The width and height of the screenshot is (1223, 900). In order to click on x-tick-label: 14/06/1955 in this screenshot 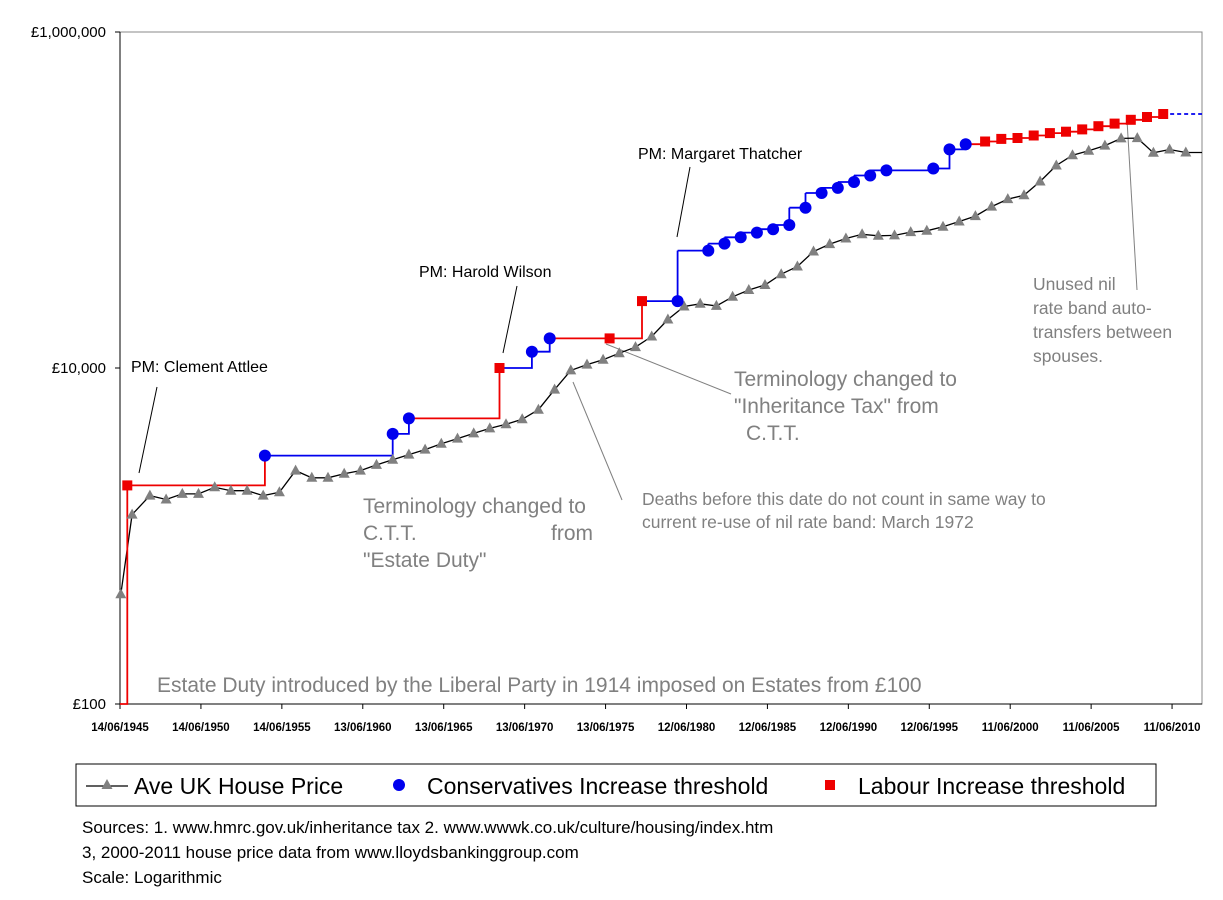, I will do `click(282, 728)`.